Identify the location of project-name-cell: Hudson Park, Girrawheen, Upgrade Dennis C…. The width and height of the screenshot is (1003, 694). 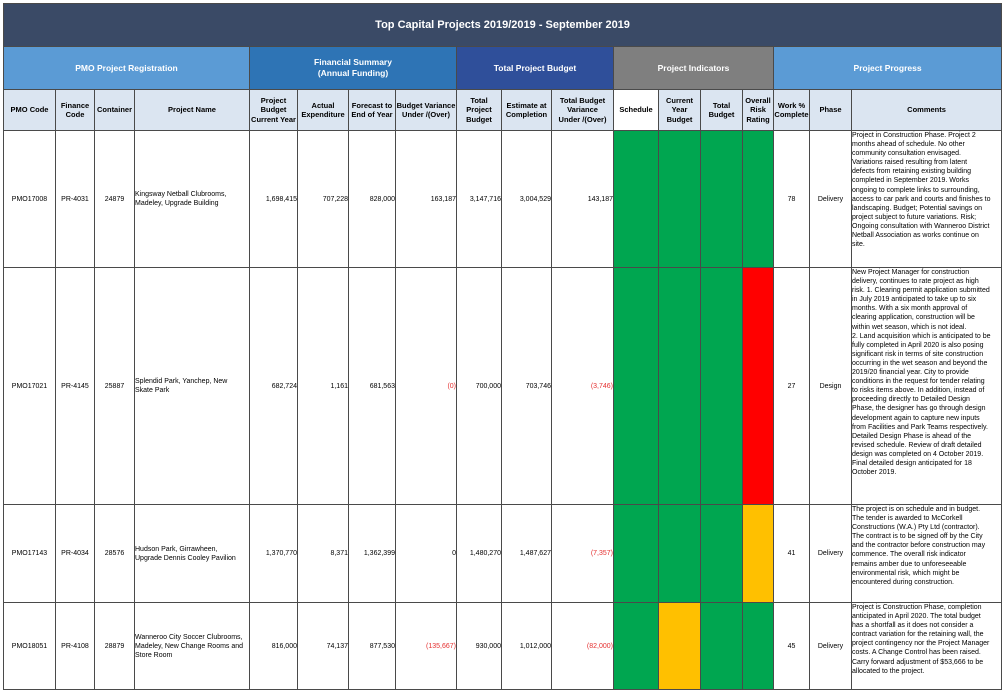
(192, 553).